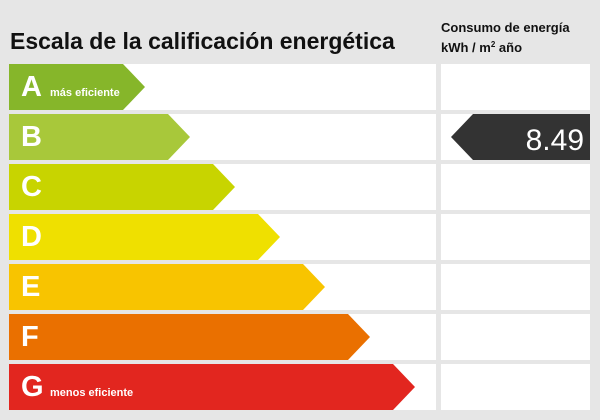 This screenshot has height=420, width=600. I want to click on arrow-shape-d, so click(144, 237).